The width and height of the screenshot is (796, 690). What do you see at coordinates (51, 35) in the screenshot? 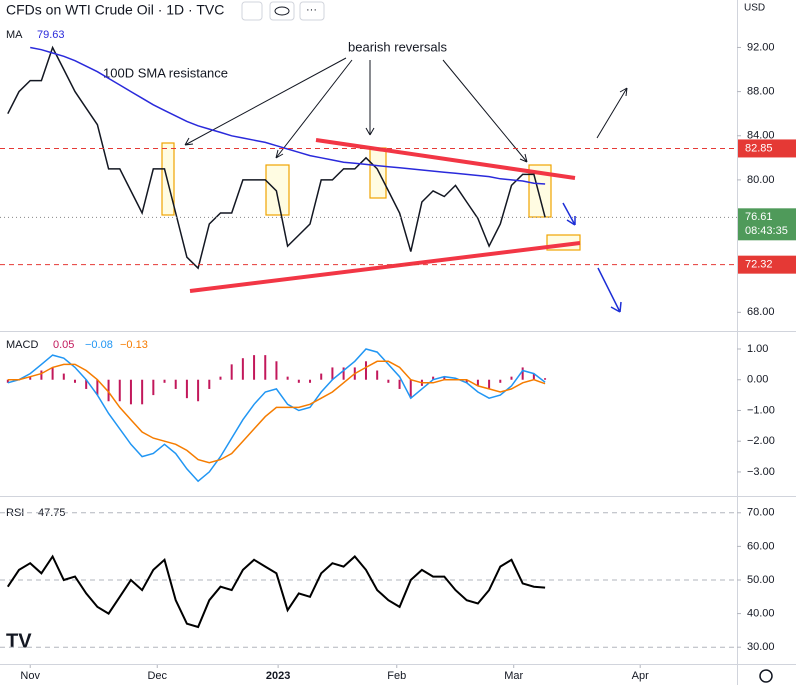
I see `legend-value: 79.63` at bounding box center [51, 35].